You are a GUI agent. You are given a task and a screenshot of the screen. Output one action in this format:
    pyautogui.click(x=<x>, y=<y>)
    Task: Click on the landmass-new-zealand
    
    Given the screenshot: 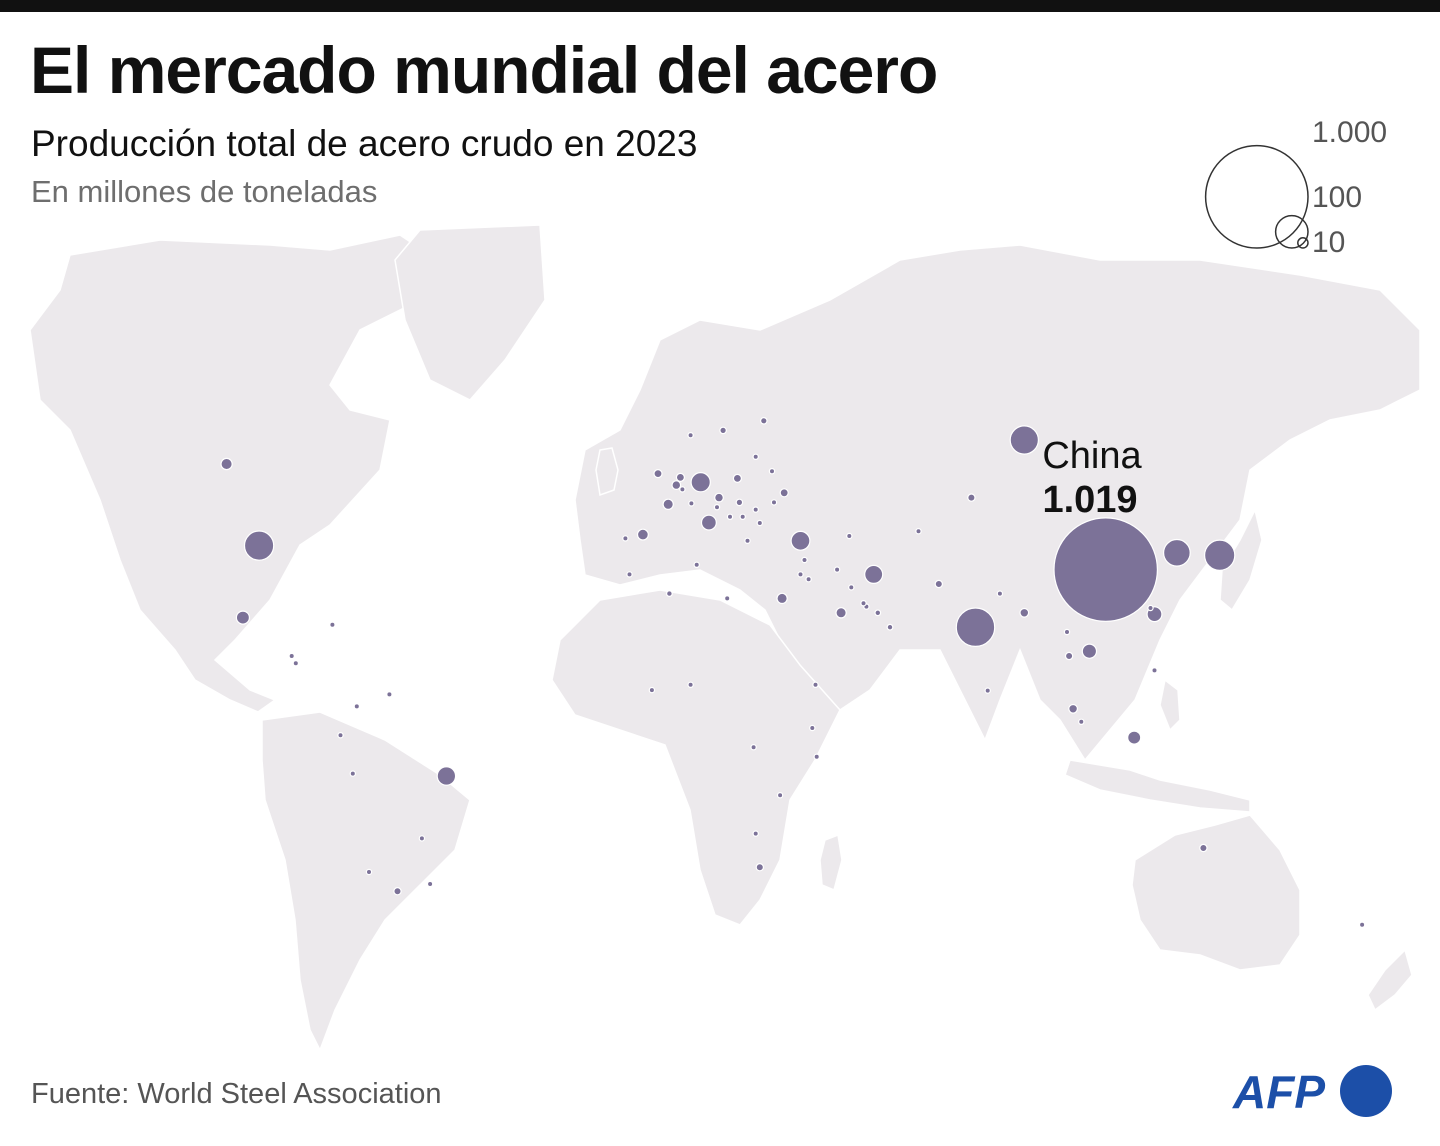 What is the action you would take?
    pyautogui.click(x=1390, y=980)
    